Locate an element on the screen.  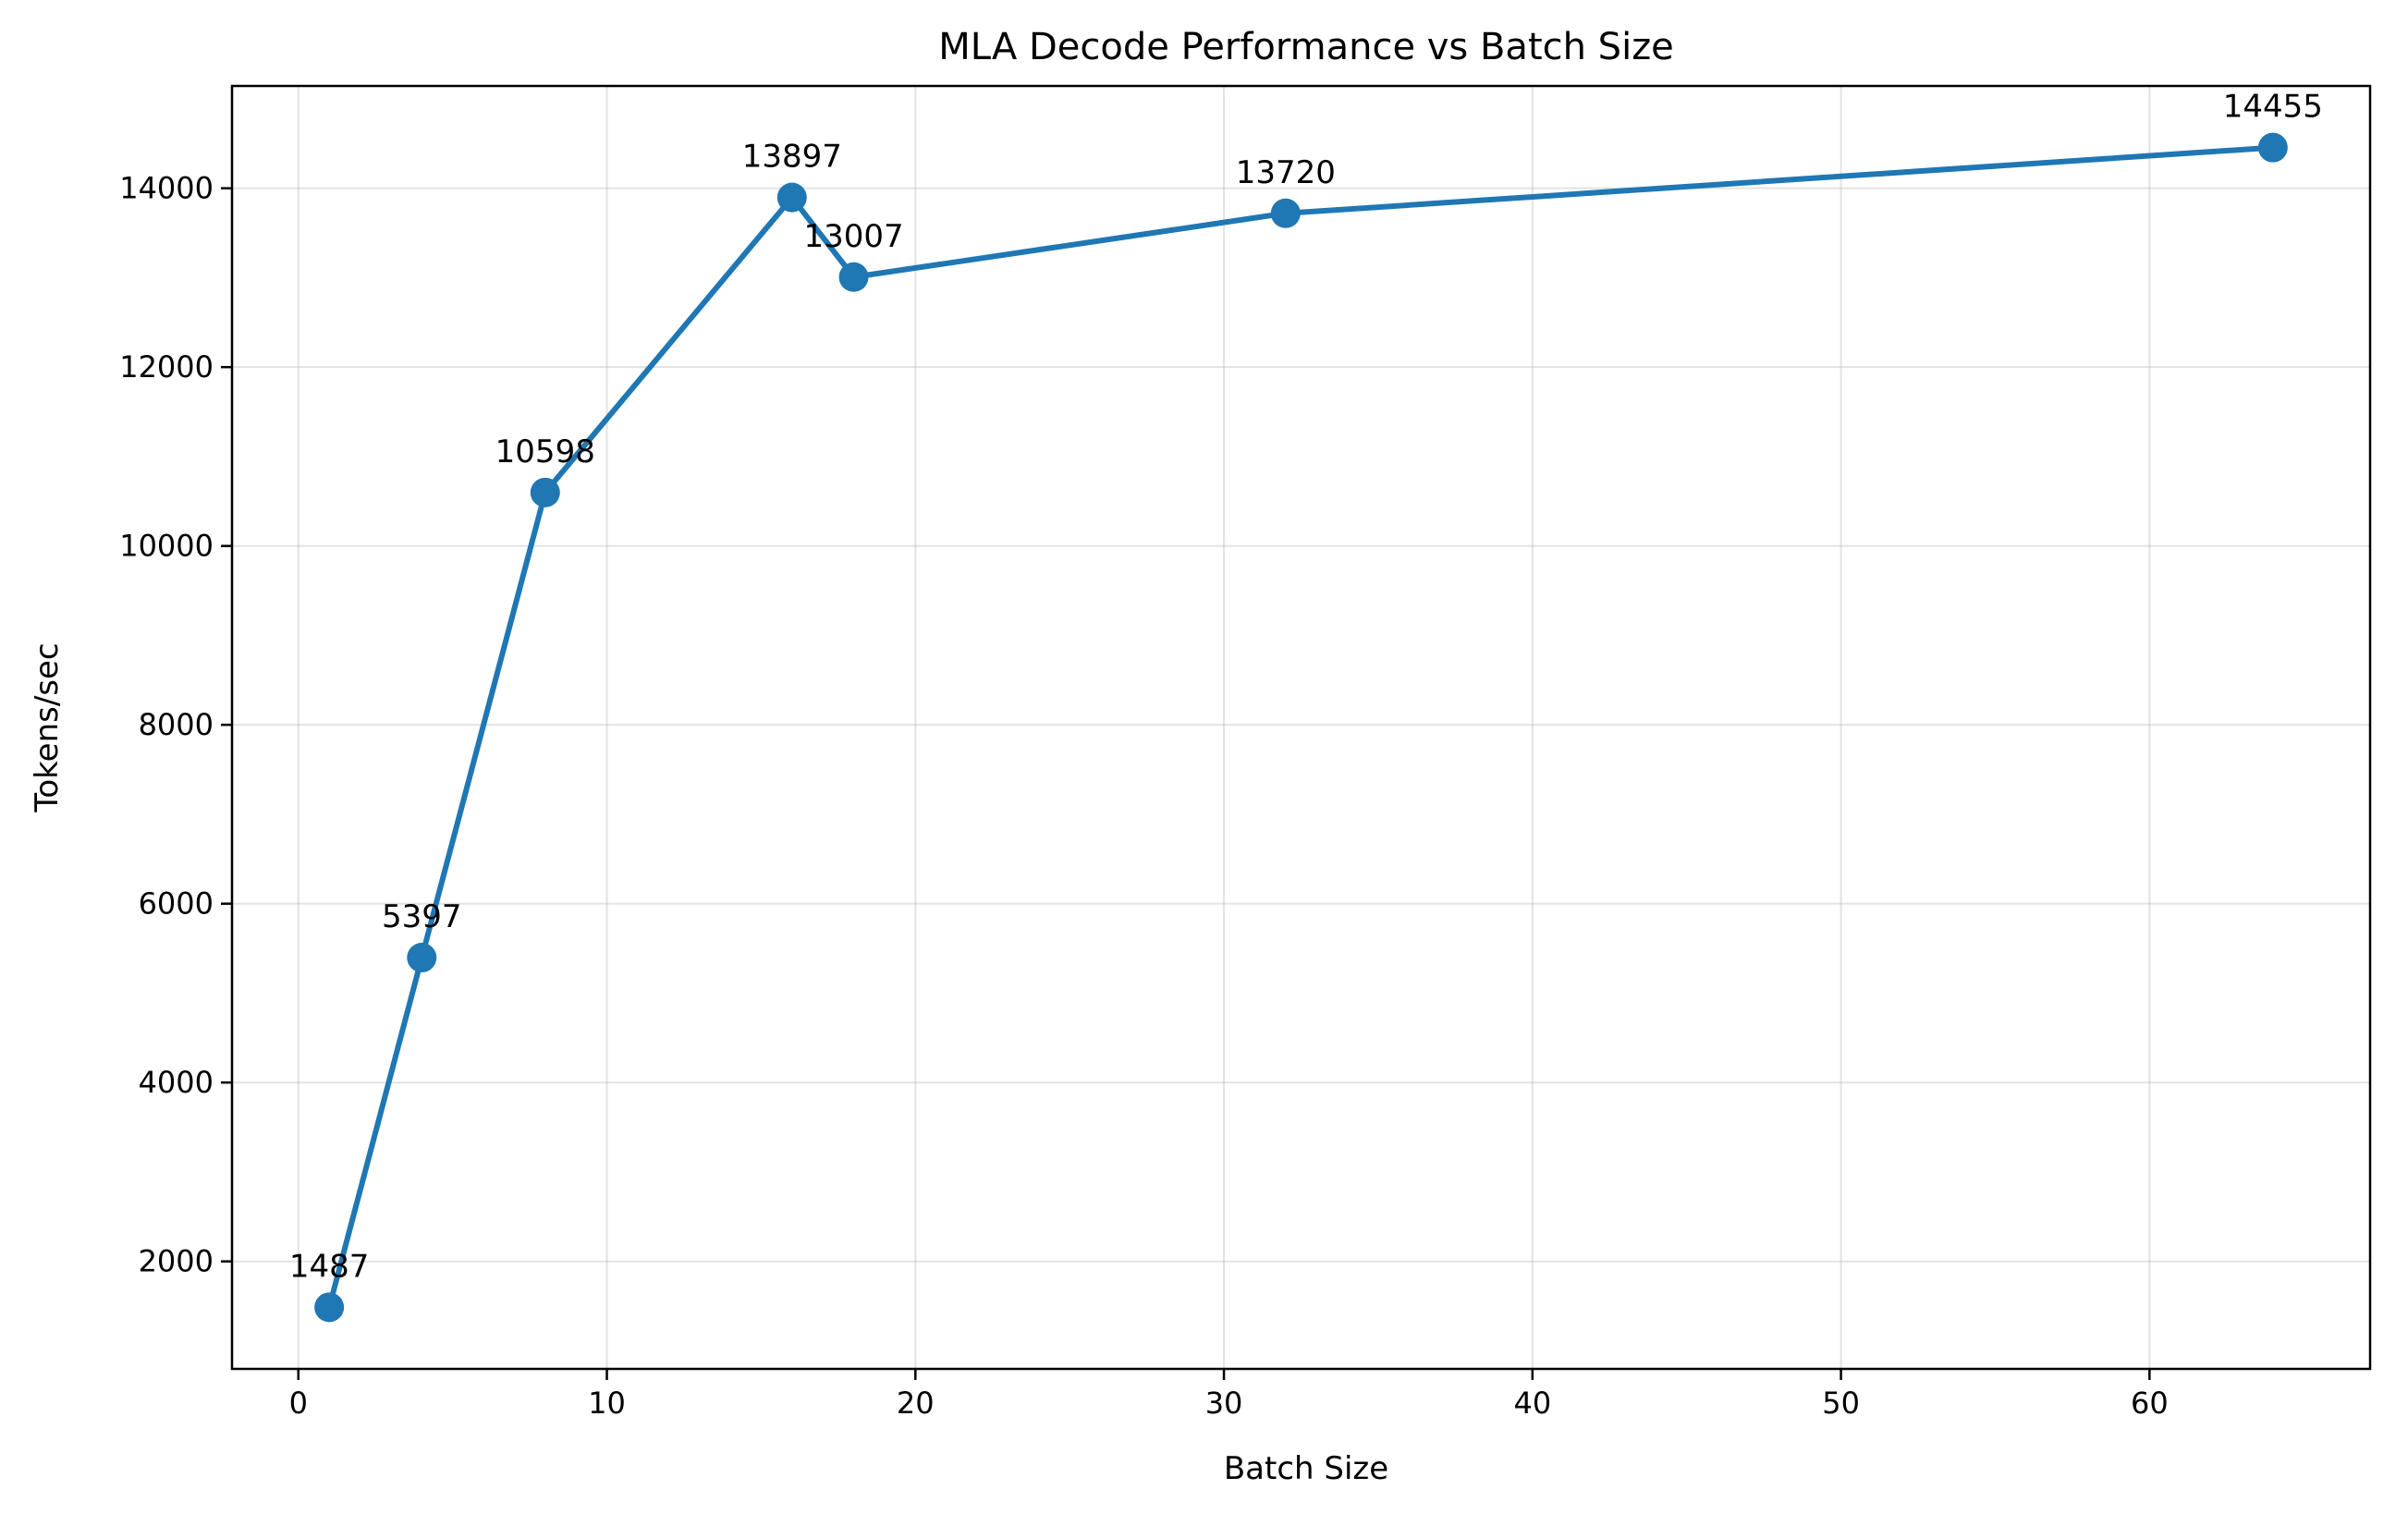
y-tick-label: 10000 is located at coordinates (166, 546).